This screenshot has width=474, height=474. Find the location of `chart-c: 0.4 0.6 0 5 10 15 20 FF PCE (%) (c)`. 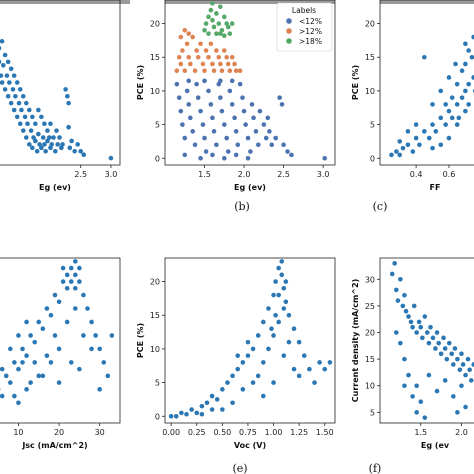

chart-c: 0.4 0.6 0 5 10 15 20 FF PCE (%) (c) is located at coordinates (412, 106).